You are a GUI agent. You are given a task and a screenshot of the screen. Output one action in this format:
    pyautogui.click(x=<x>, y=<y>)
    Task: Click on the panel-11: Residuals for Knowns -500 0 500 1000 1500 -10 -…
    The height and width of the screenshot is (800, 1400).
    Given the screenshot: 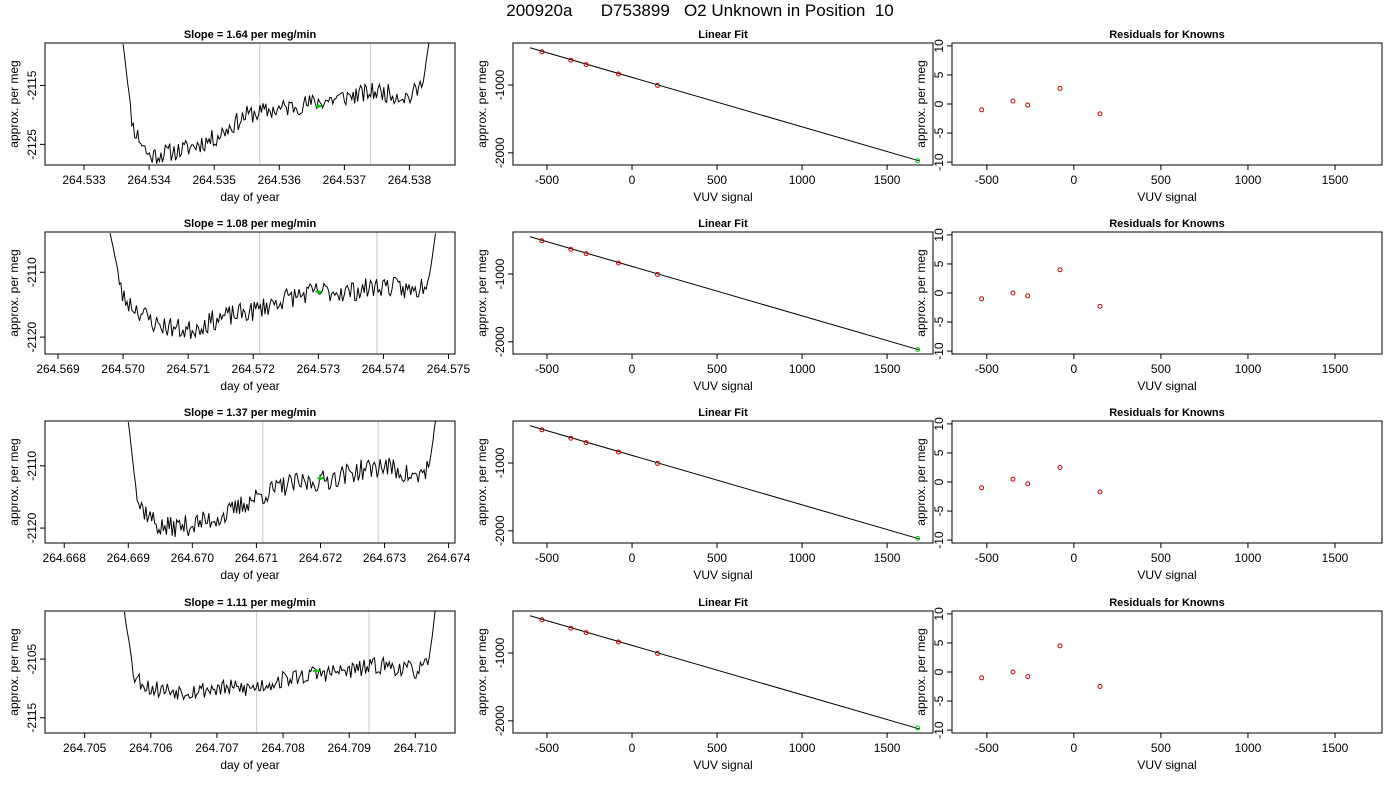 What is the action you would take?
    pyautogui.click(x=1148, y=494)
    